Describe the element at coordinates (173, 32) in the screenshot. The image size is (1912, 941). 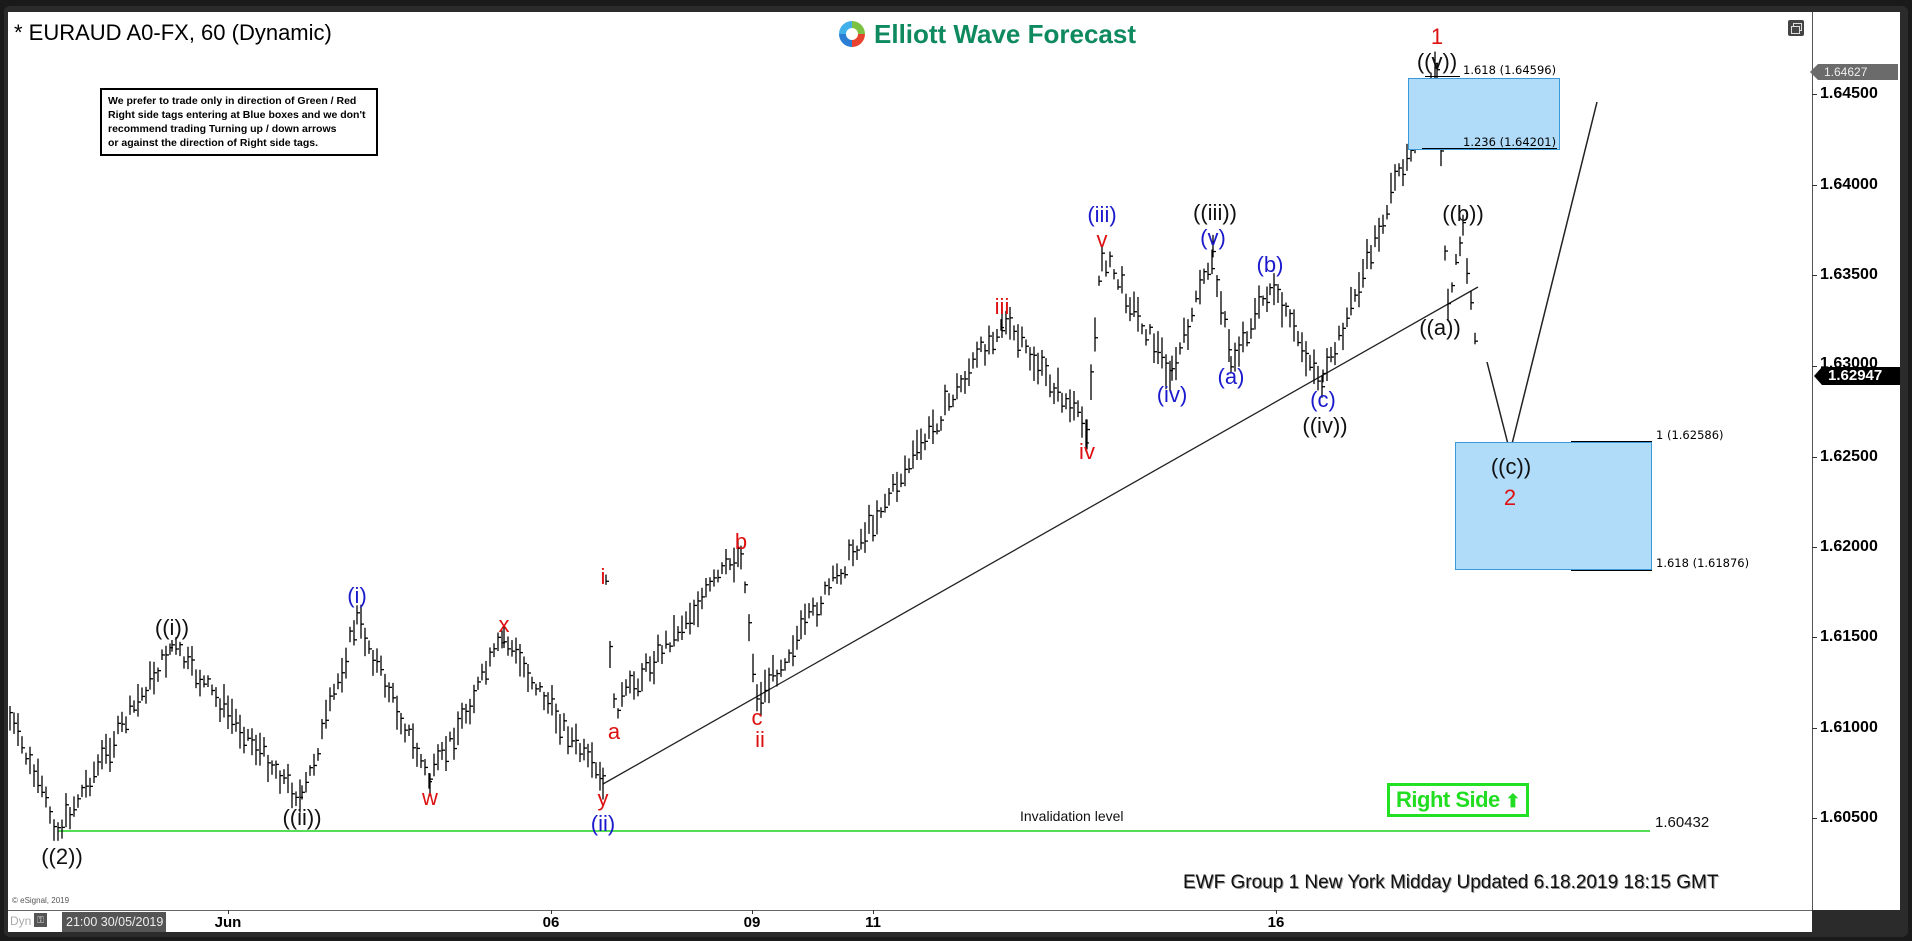
I see `chart-title: * EURAUD A0-FX, 60 (Dynamic)` at that location.